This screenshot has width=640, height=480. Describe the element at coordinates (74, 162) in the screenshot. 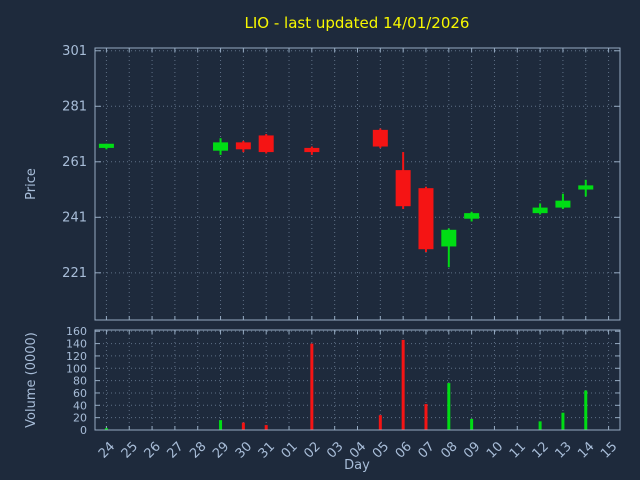

I see `price-tick-label: 261` at that location.